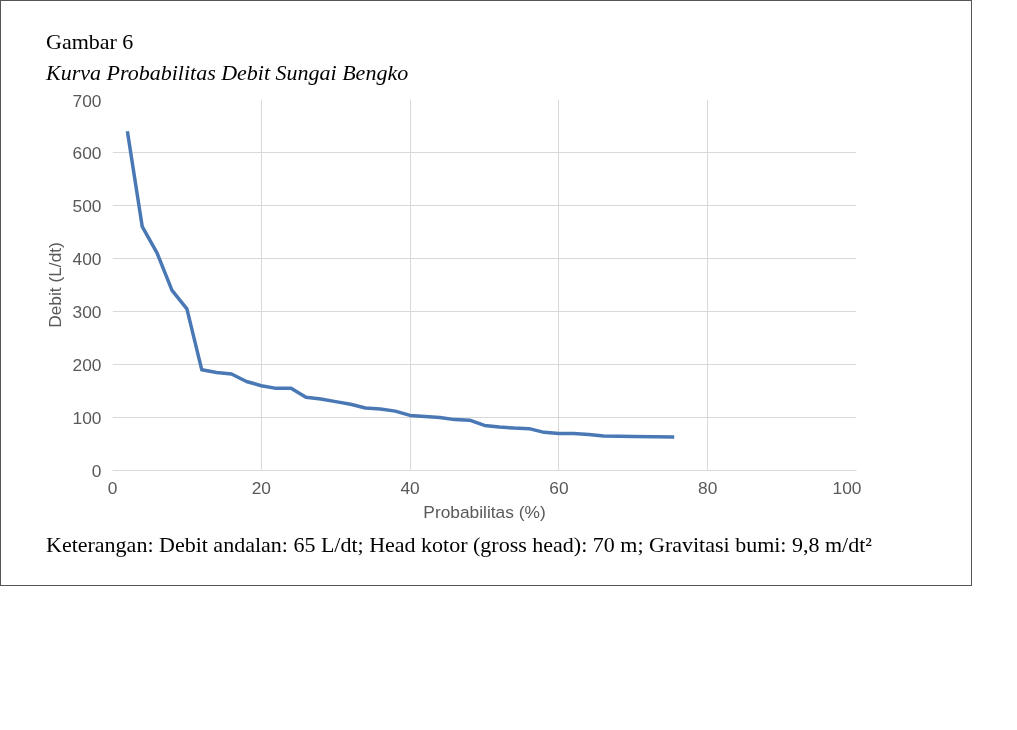 The height and width of the screenshot is (730, 1017). Describe the element at coordinates (87, 417) in the screenshot. I see `y-tick-label: 100` at that location.